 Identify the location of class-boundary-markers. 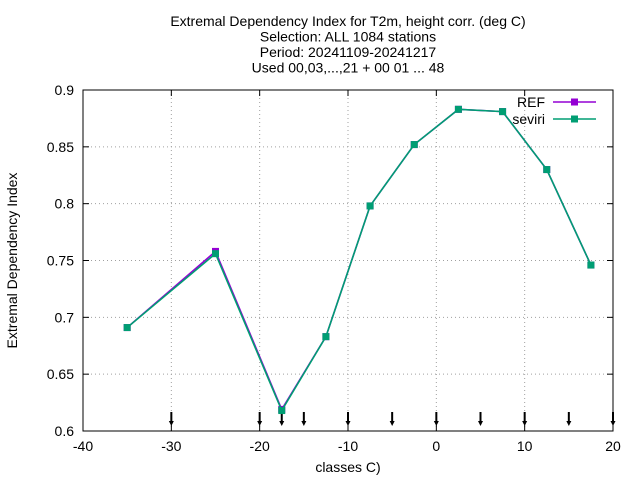
(392, 419).